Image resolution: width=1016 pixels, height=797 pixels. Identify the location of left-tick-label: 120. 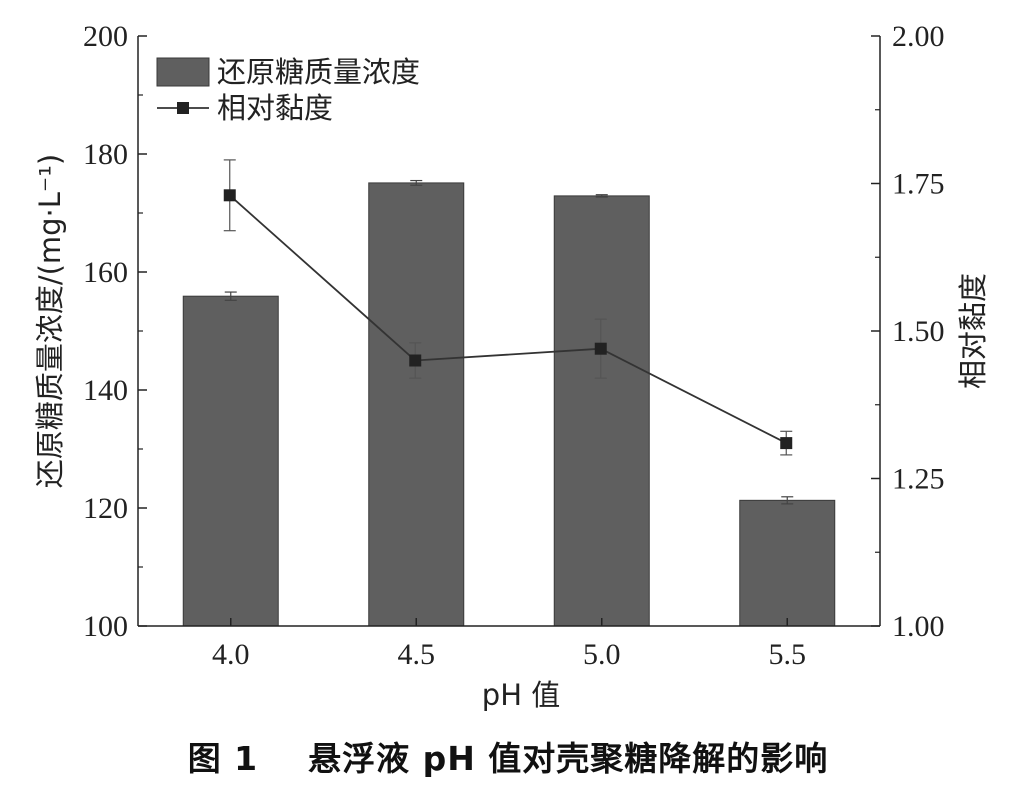
(105, 508).